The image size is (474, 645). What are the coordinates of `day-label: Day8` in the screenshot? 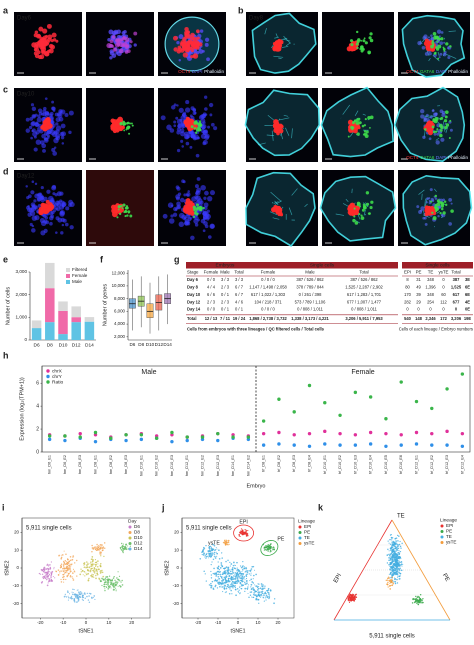 It's located at (256, 19).